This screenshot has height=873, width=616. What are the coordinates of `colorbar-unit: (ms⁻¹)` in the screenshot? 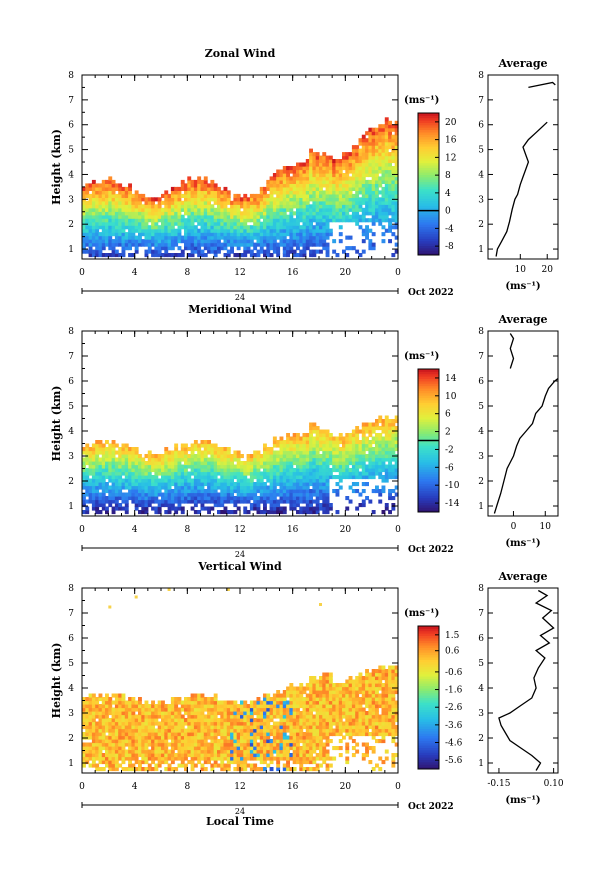 It's located at (421, 356).